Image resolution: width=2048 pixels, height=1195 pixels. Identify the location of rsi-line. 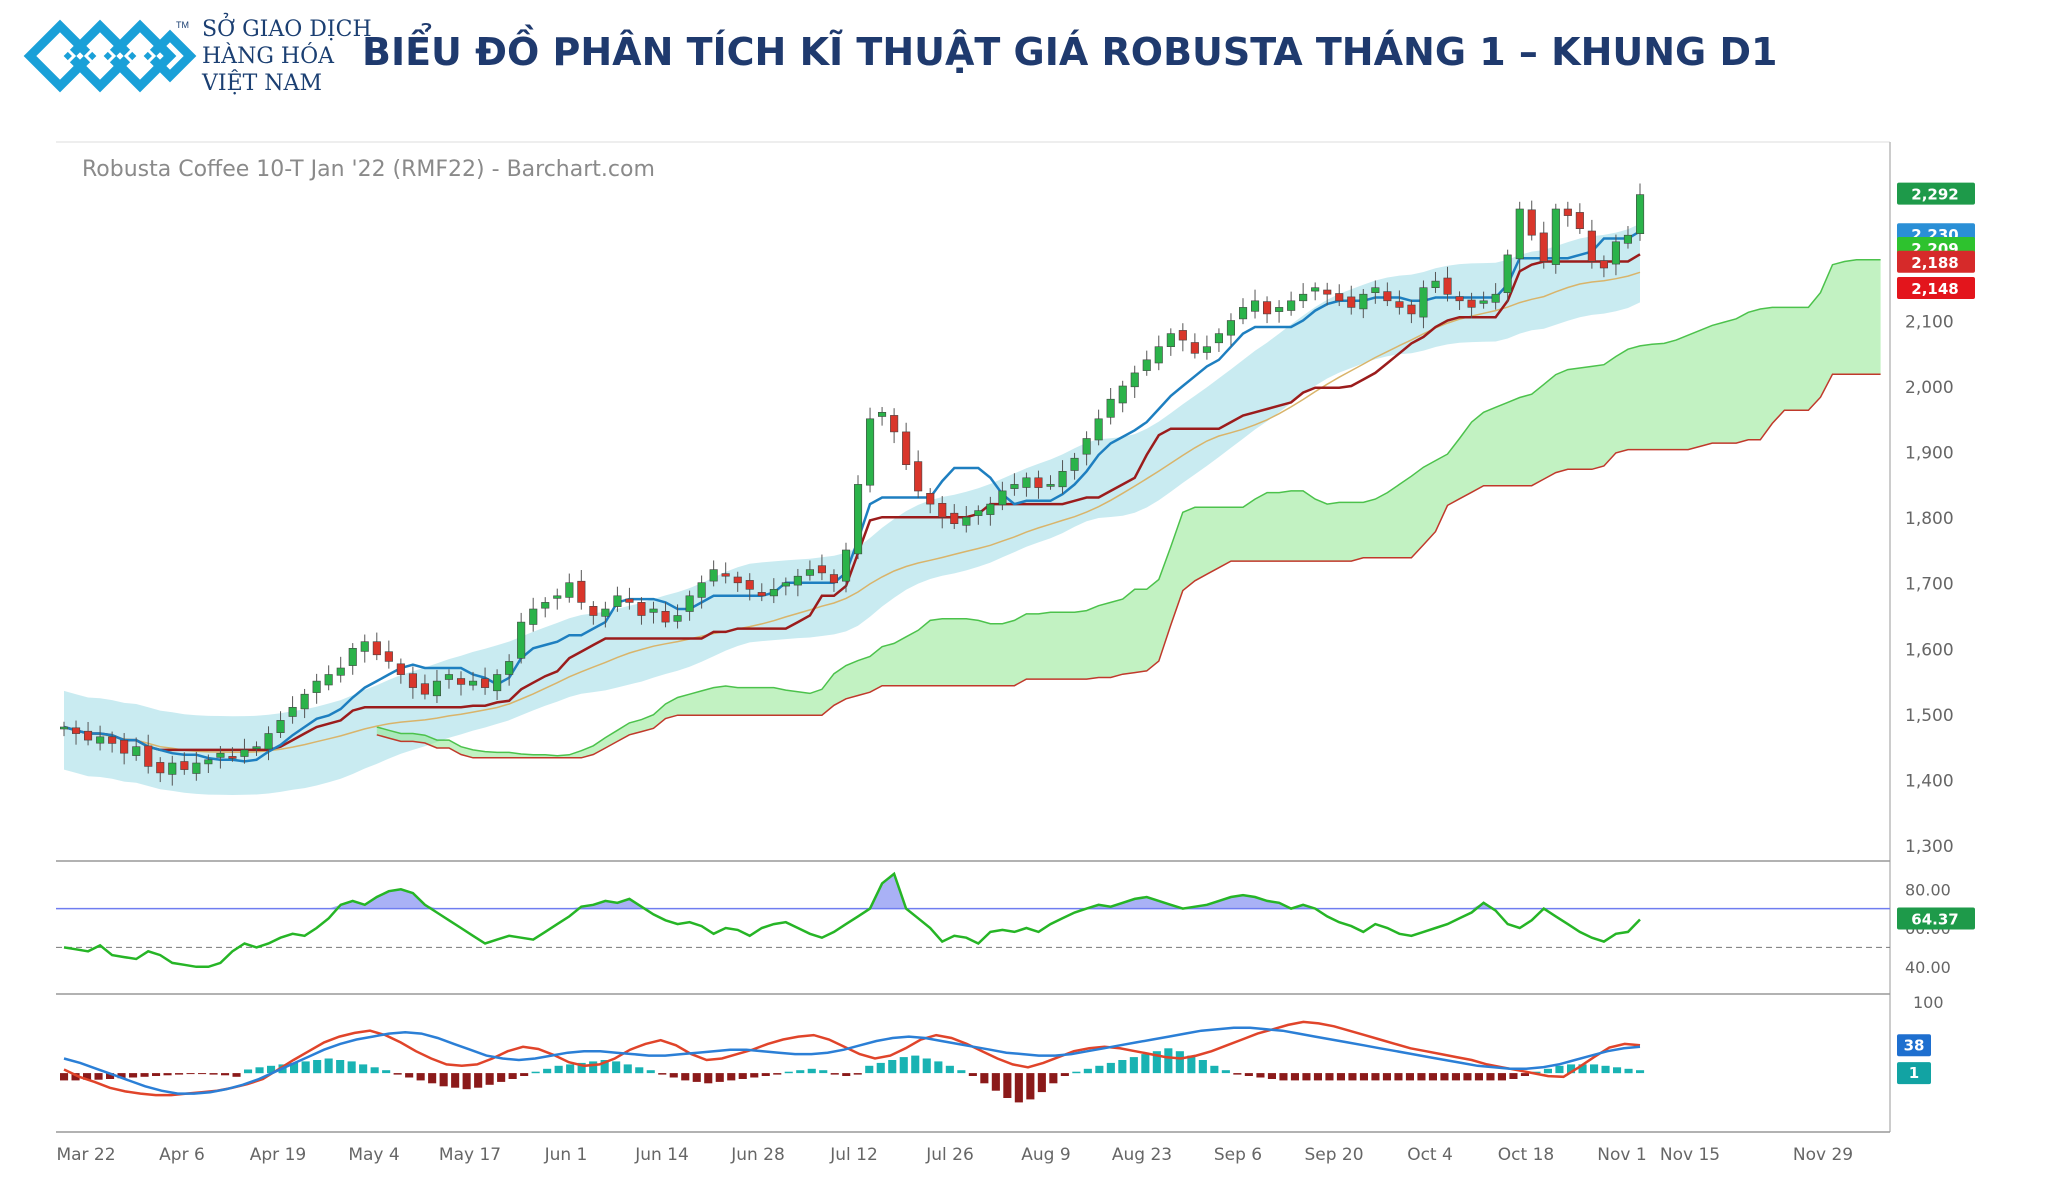
(852, 920).